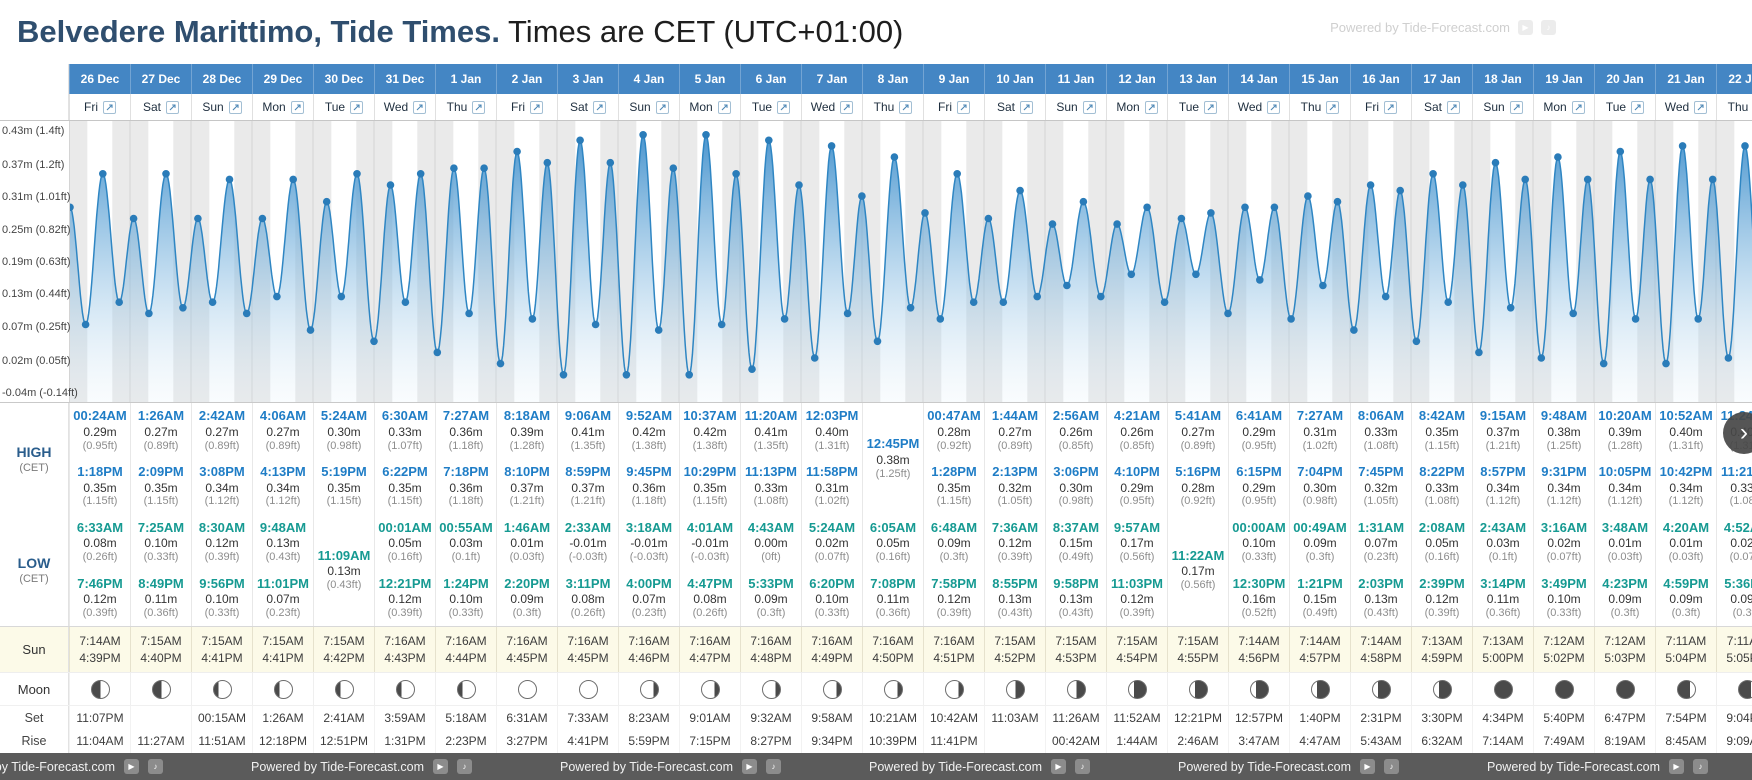 This screenshot has height=780, width=1752. Describe the element at coordinates (1494, 107) in the screenshot. I see `weekday-label: Sun` at that location.